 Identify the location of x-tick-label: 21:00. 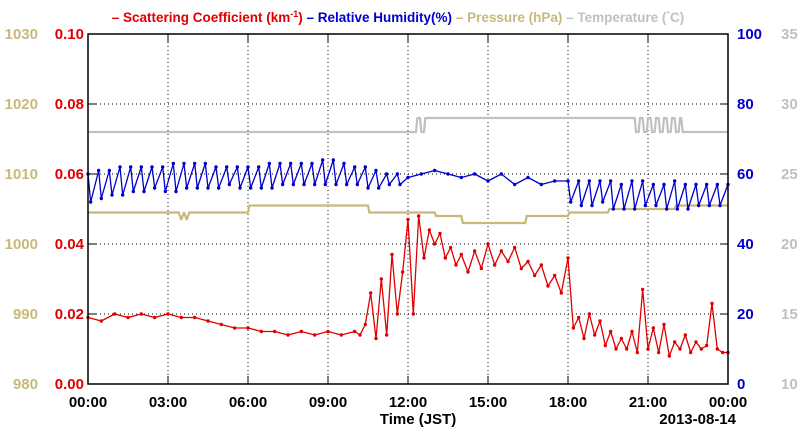
(648, 402).